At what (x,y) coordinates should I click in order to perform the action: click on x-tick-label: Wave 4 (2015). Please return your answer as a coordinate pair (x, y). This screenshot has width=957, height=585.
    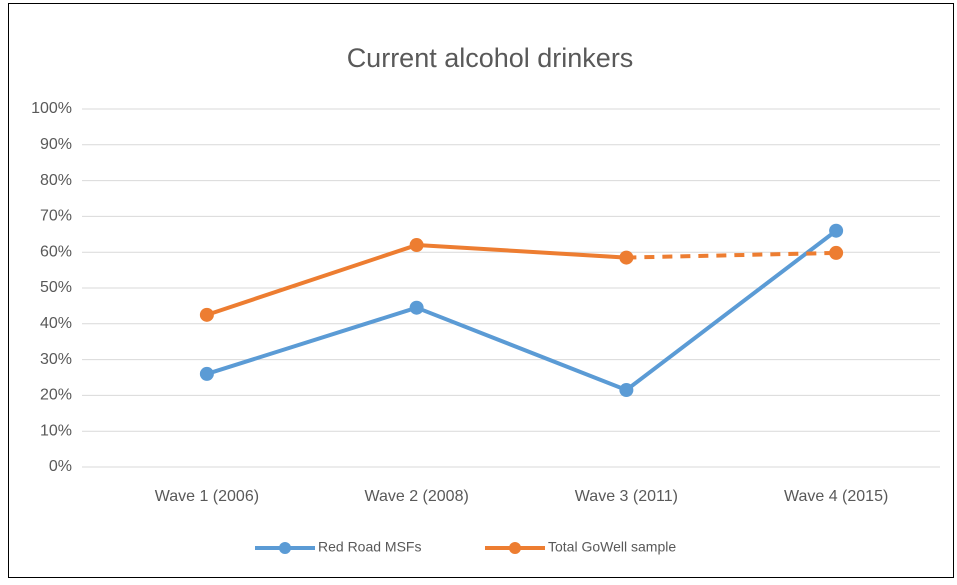
    Looking at the image, I should click on (836, 496).